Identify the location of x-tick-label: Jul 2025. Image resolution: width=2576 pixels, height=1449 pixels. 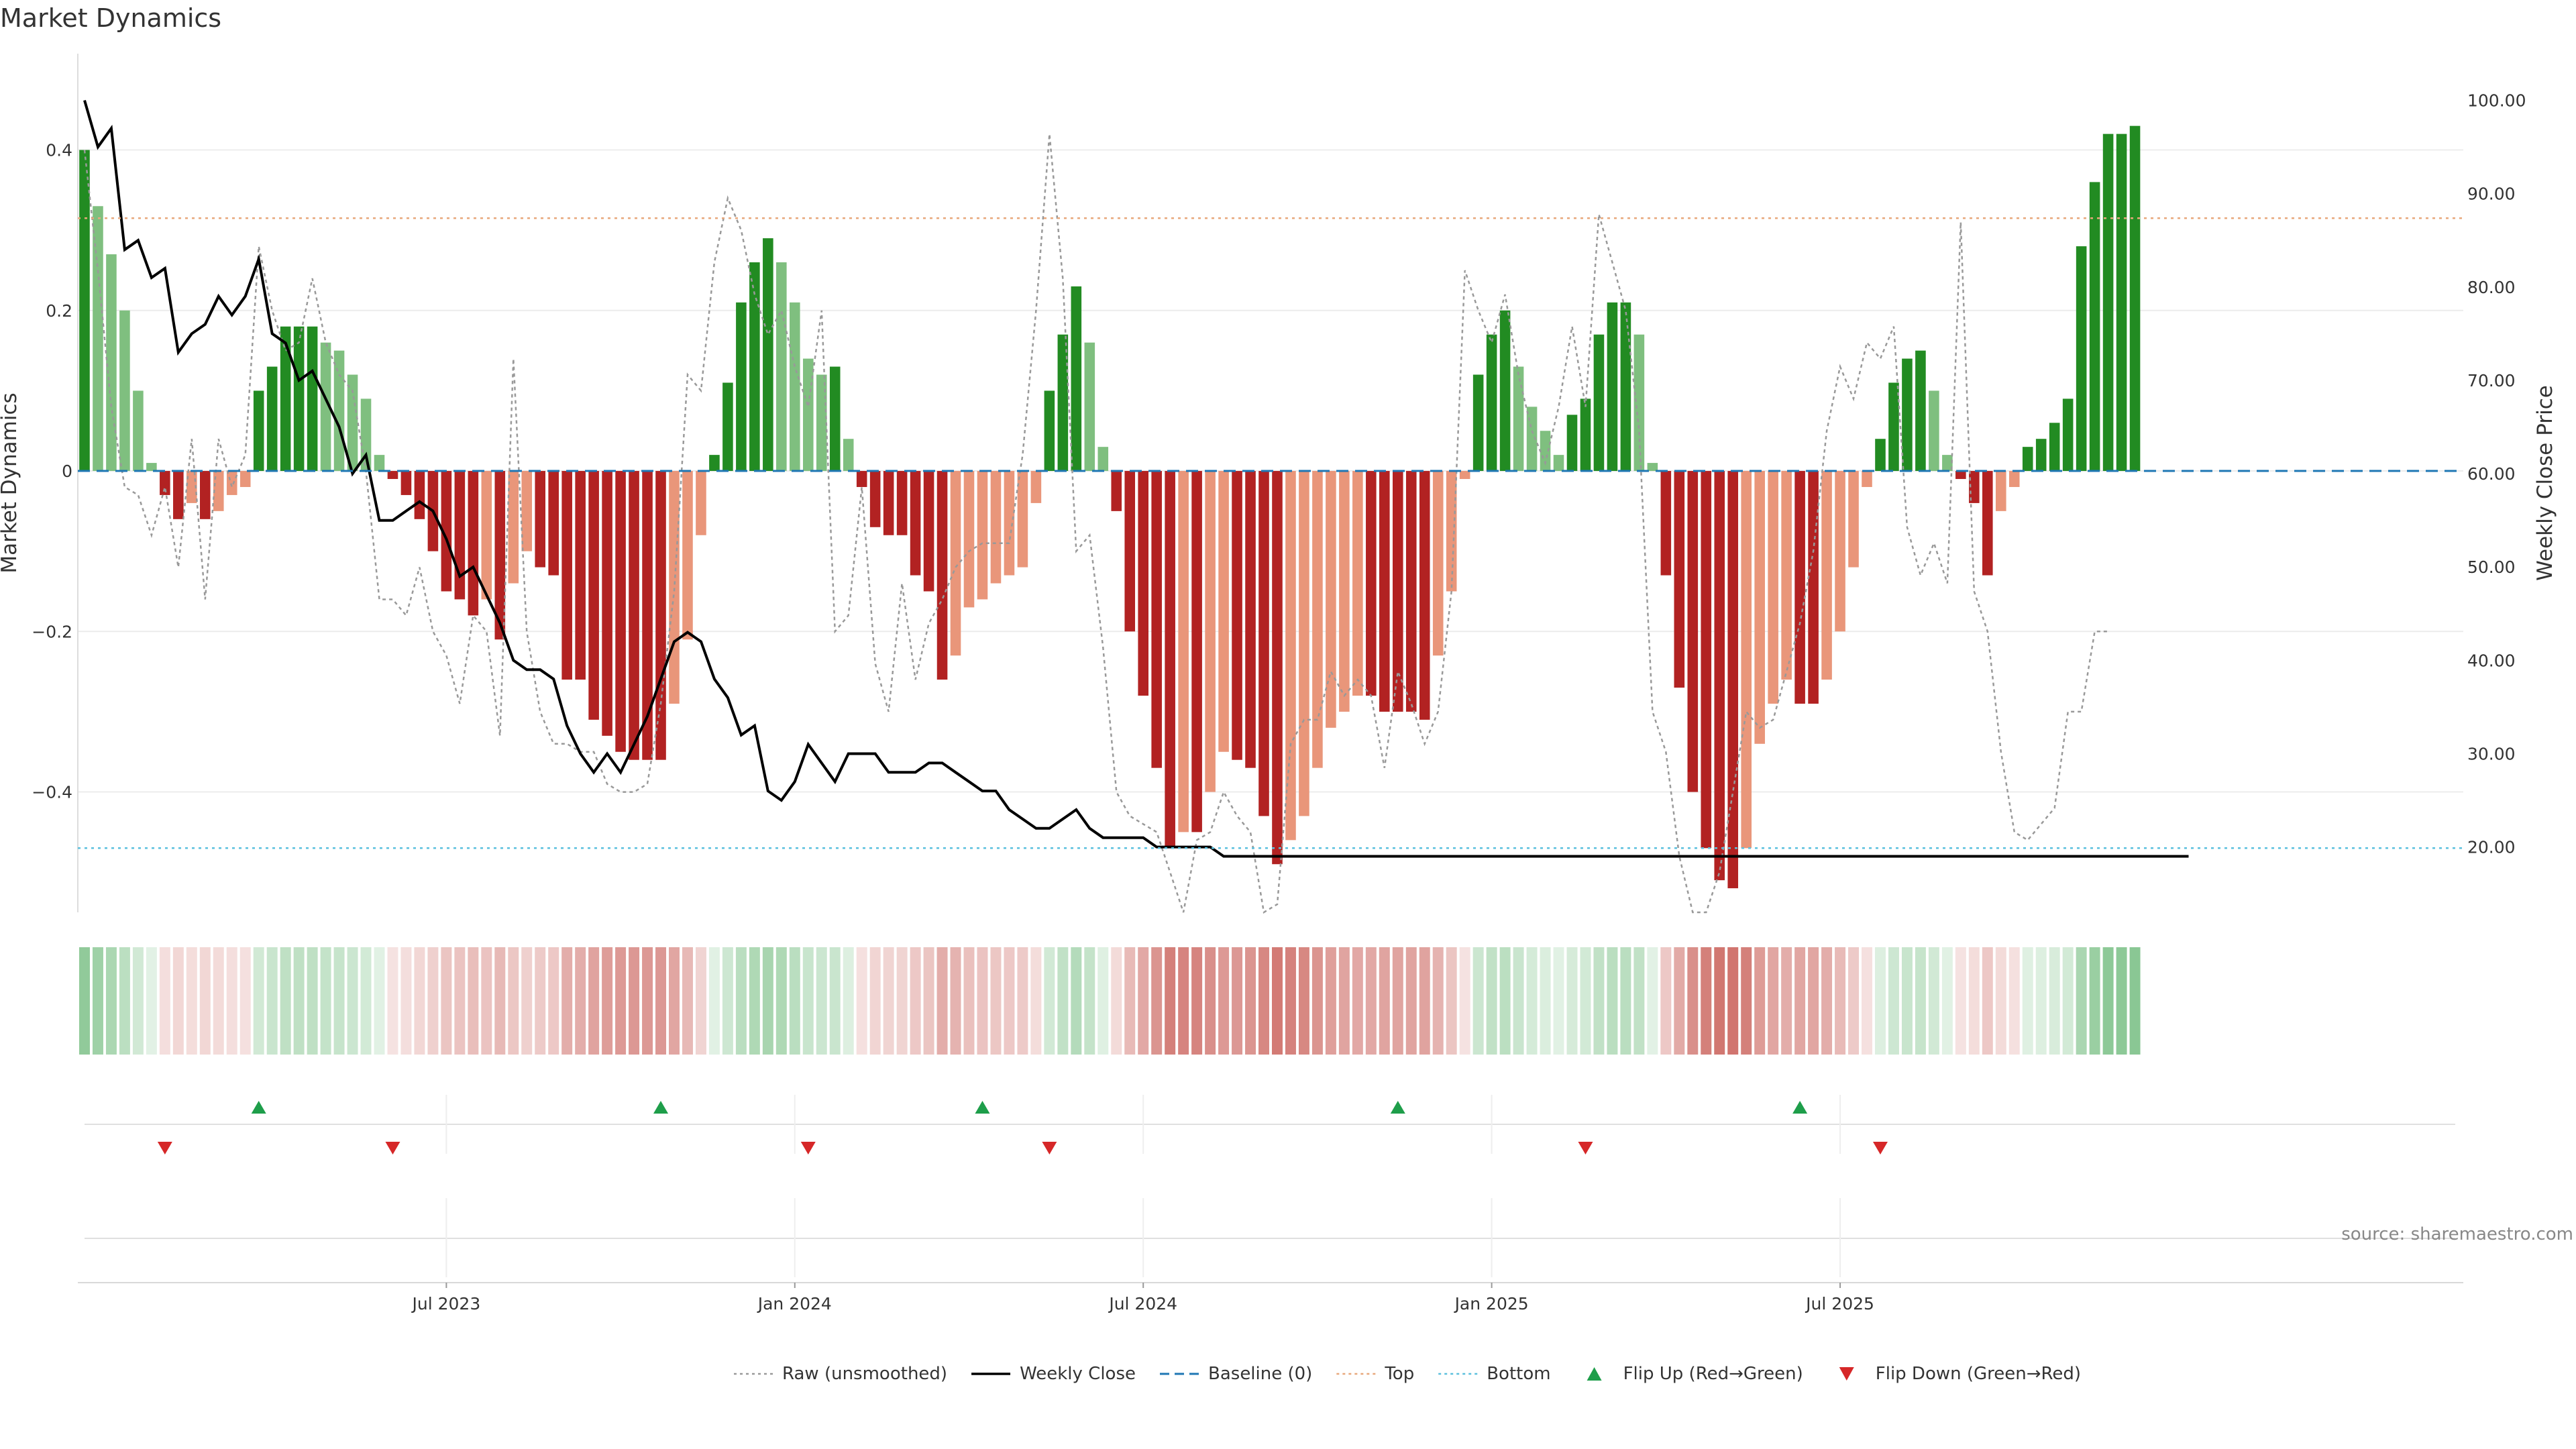
(1839, 1303).